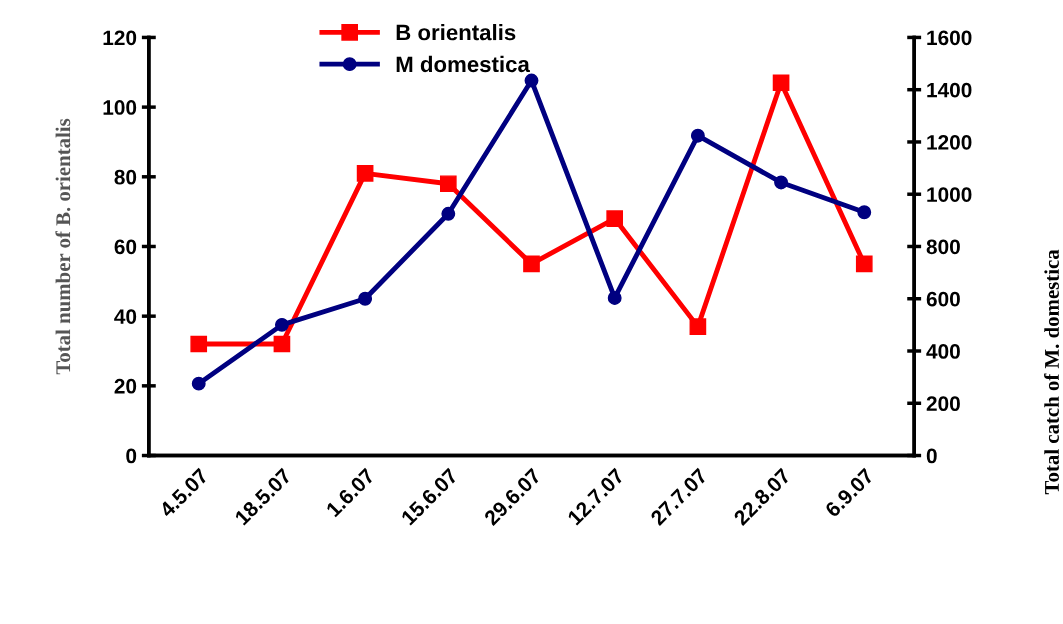  I want to click on y-tick-label: 0, so click(131, 456).